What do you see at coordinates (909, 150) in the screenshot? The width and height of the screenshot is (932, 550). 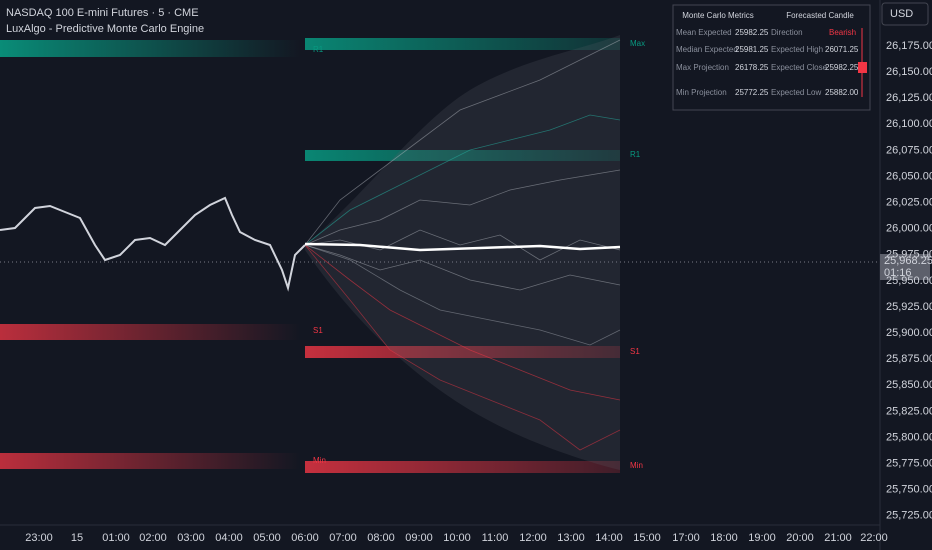 I see `price-label: 26,075.00` at bounding box center [909, 150].